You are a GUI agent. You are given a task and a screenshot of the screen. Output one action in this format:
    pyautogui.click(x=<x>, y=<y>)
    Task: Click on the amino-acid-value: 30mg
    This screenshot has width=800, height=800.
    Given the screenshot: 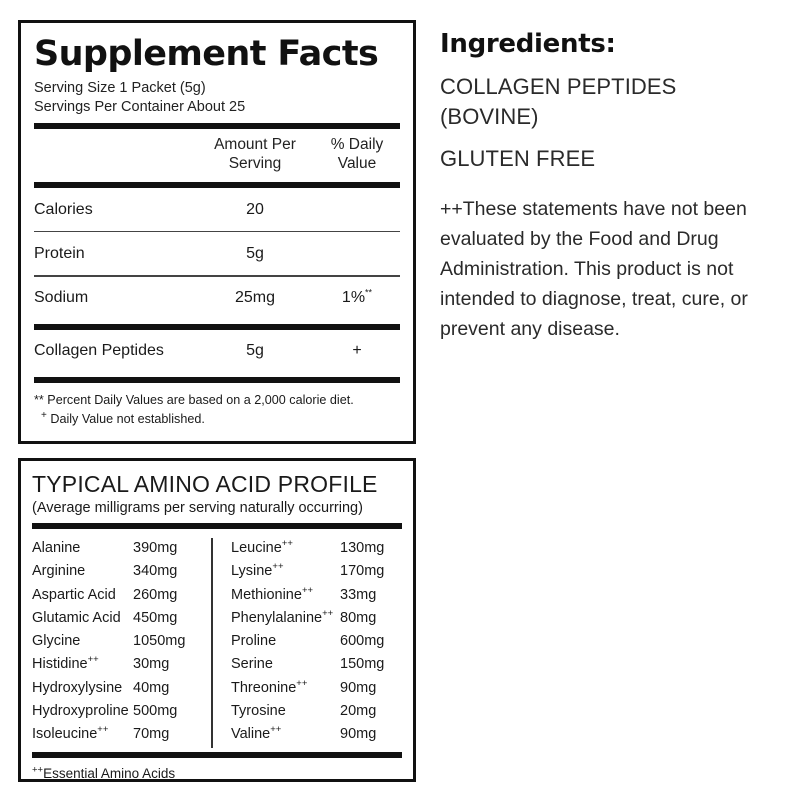 What is the action you would take?
    pyautogui.click(x=151, y=664)
    